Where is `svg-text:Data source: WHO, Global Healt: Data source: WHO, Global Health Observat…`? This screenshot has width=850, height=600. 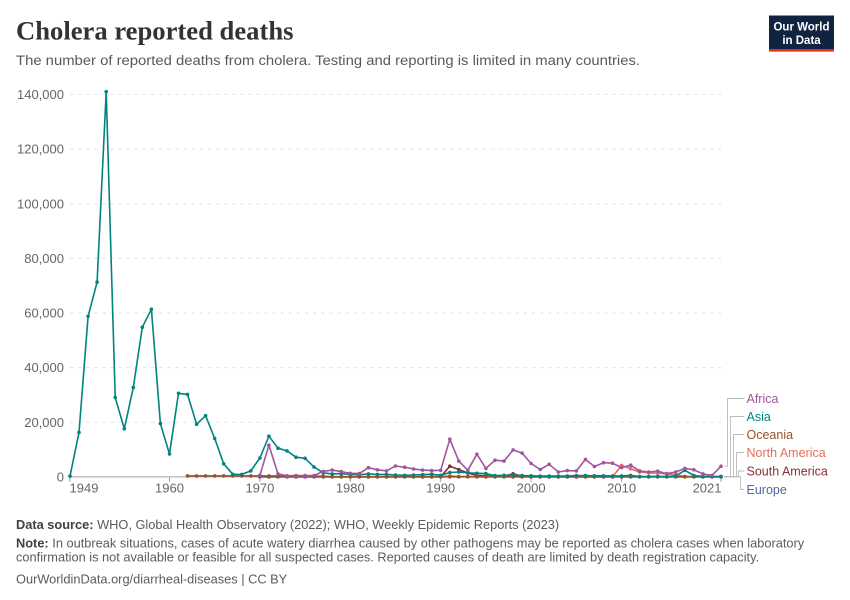 svg-text:Data source: WHO, Global Healt: Data source: WHO, Global Health Observat… is located at coordinates (287, 524).